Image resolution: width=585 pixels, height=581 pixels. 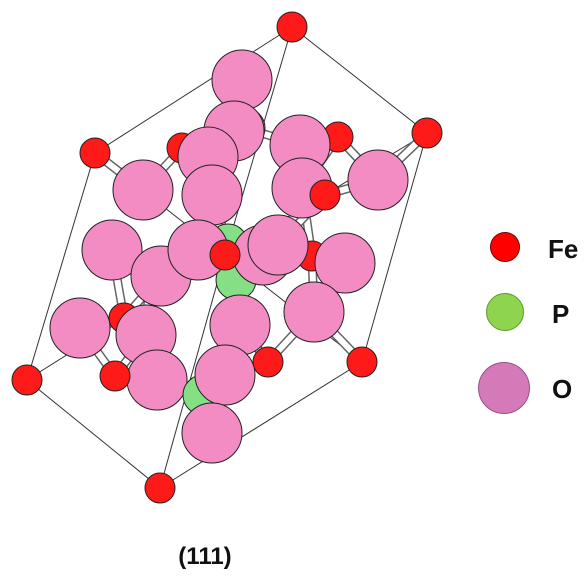 I want to click on legend-item-p: P, so click(x=530, y=312).